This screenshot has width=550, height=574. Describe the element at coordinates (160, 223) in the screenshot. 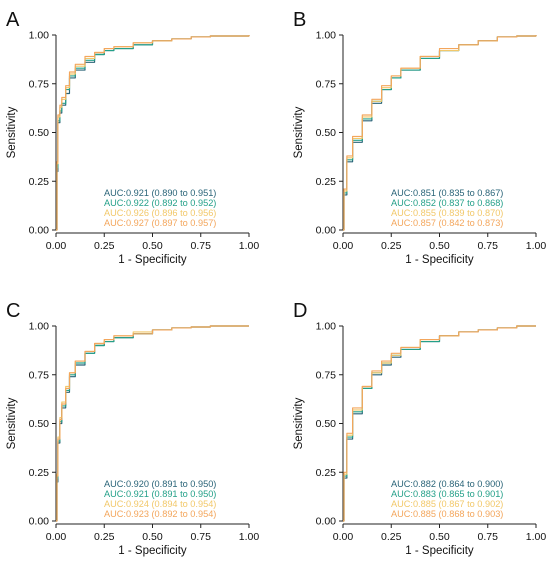

I see `auc-annotation: AUC:0.927 (0.897 to 0.957)` at that location.